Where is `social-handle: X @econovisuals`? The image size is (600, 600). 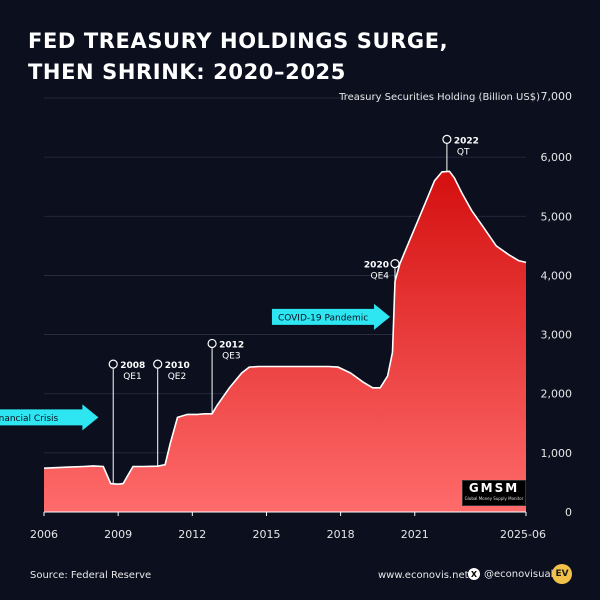 social-handle: X @econovisuals is located at coordinates (513, 574).